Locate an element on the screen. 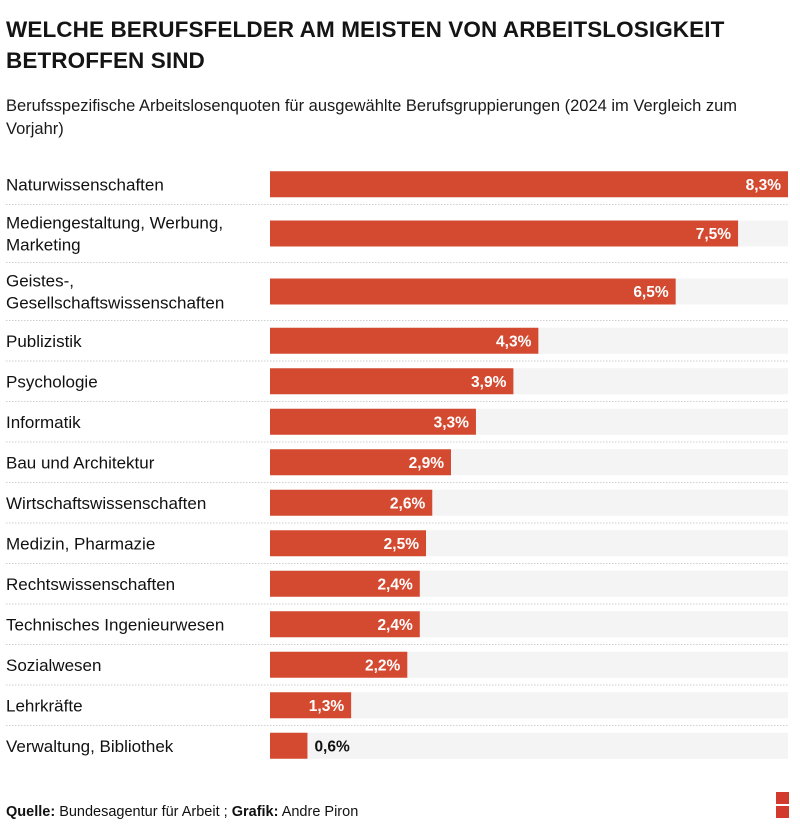 The height and width of the screenshot is (836, 800). value-label: 0,6% is located at coordinates (332, 746).